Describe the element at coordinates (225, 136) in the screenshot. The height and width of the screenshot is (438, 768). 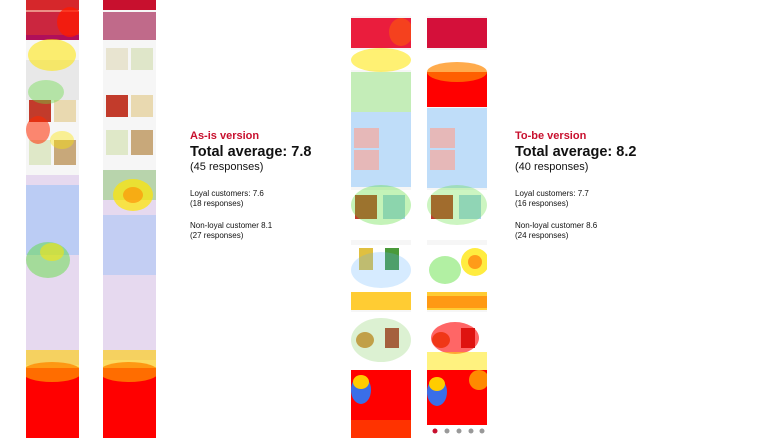
I see `asis-version-label: As-is version` at that location.